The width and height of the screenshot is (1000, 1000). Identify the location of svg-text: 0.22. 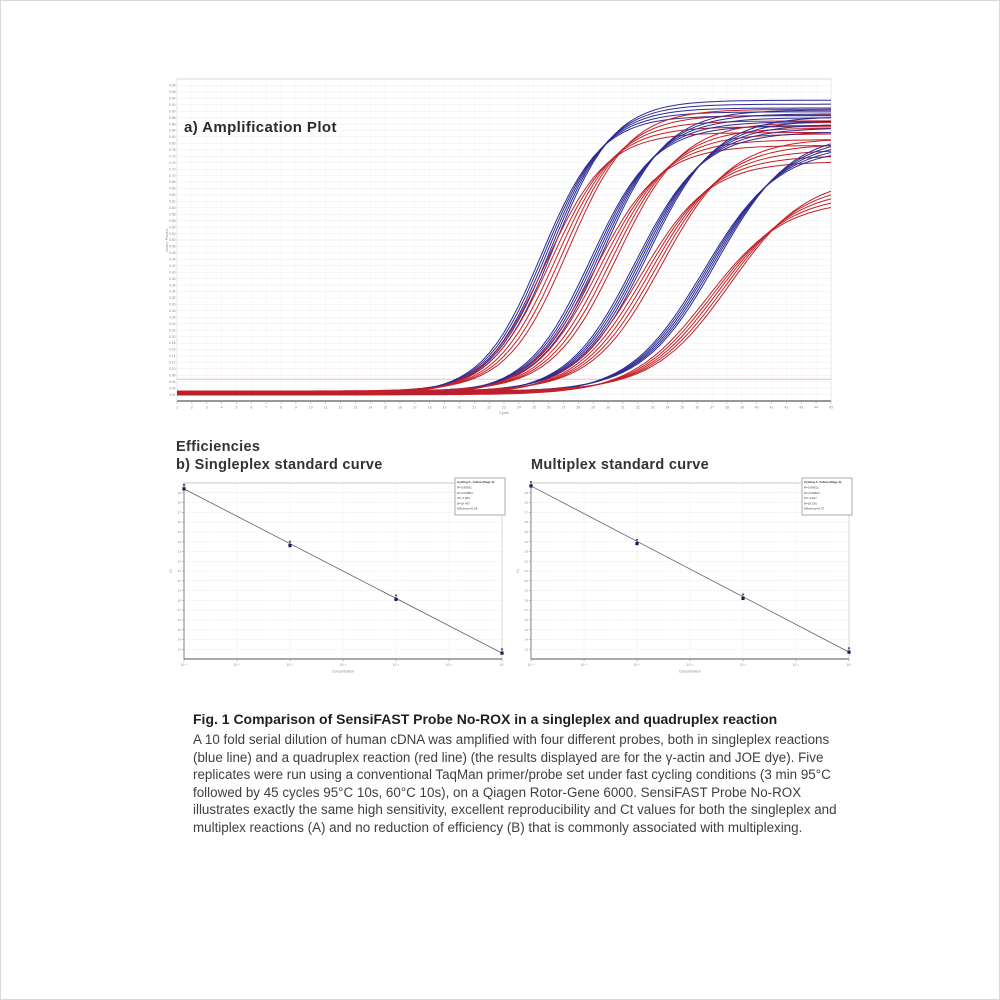
(172, 330).